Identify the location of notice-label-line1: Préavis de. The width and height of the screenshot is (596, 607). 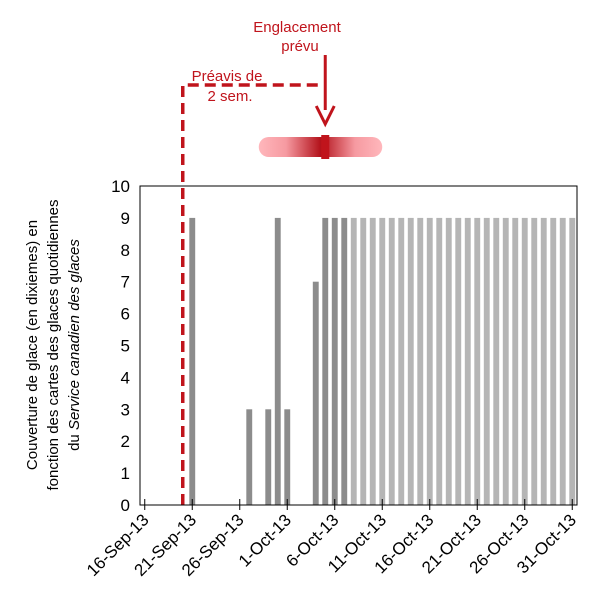
(227, 76).